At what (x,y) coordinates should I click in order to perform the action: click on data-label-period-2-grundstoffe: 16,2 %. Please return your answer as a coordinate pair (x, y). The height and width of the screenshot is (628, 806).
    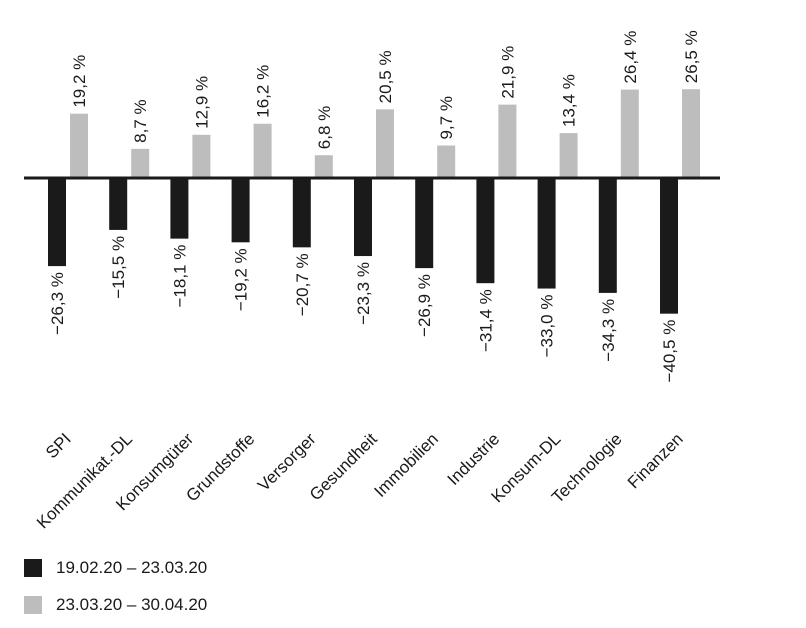
    Looking at the image, I should click on (263, 91).